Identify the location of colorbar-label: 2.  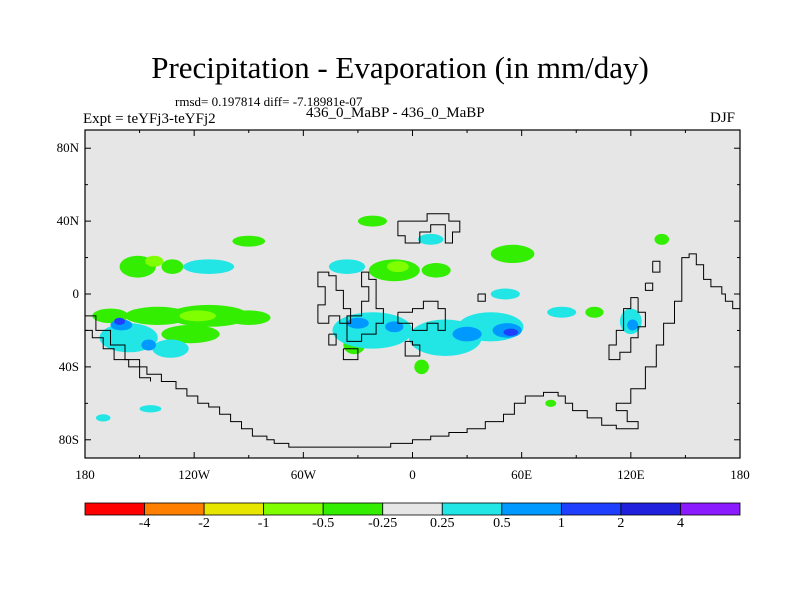
(621, 523).